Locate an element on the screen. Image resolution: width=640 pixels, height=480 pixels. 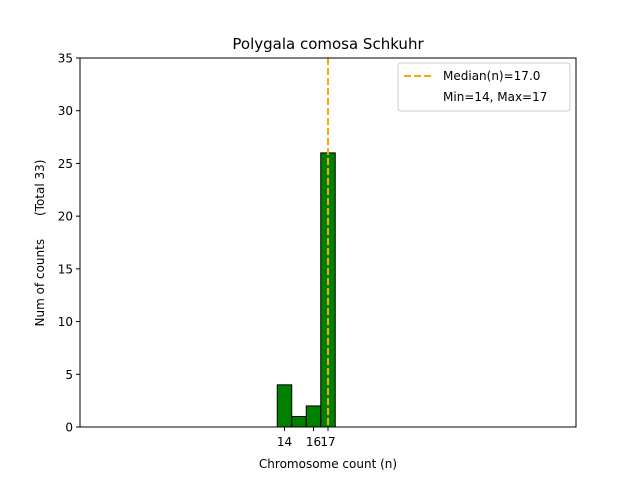
x-tick-label-17: 17 is located at coordinates (327, 442).